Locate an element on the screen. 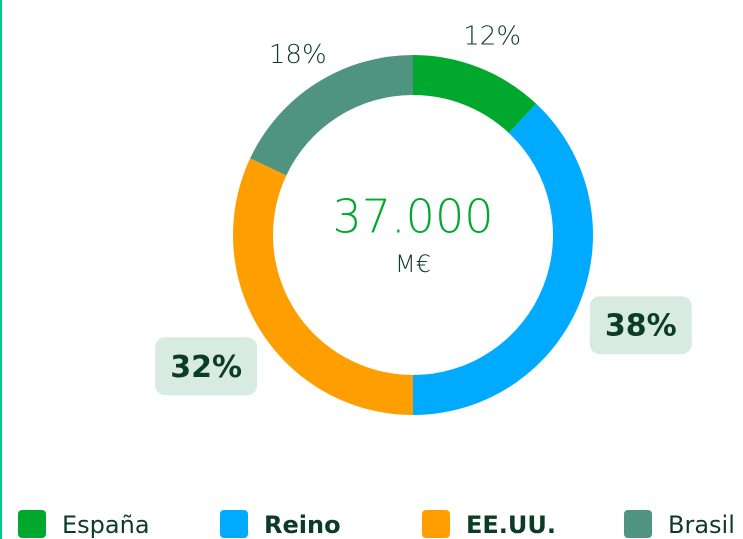  value-label: 12% is located at coordinates (492, 37).